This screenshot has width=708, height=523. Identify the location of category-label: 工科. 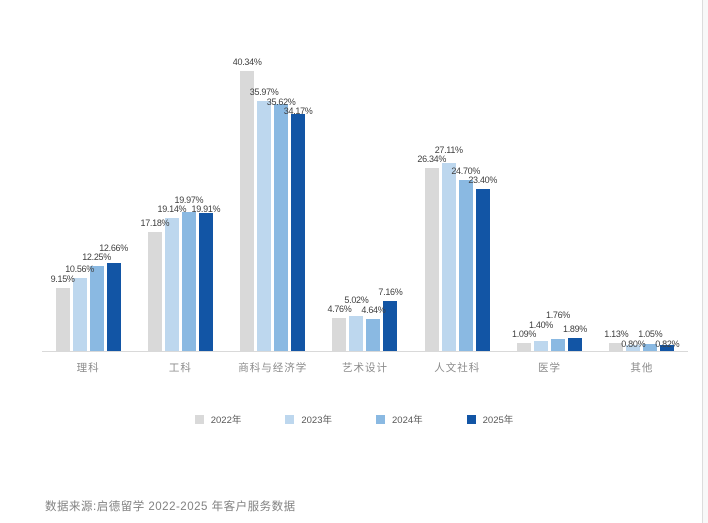
(180, 368).